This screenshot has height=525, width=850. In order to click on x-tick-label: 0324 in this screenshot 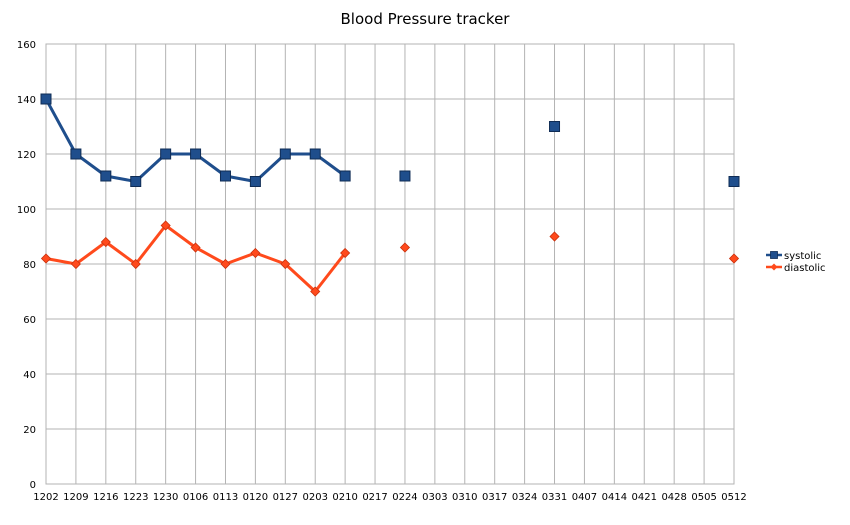, I will do `click(524, 497)`.